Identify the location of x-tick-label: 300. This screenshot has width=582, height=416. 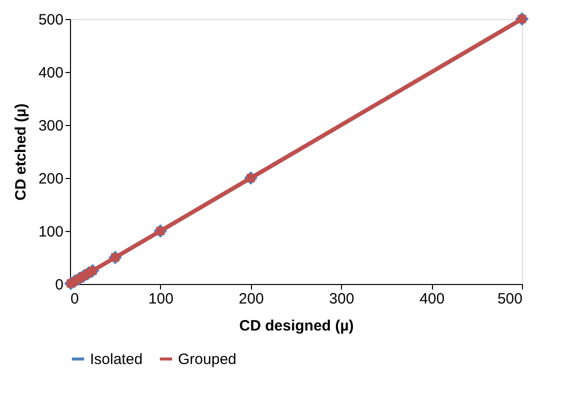
(341, 299).